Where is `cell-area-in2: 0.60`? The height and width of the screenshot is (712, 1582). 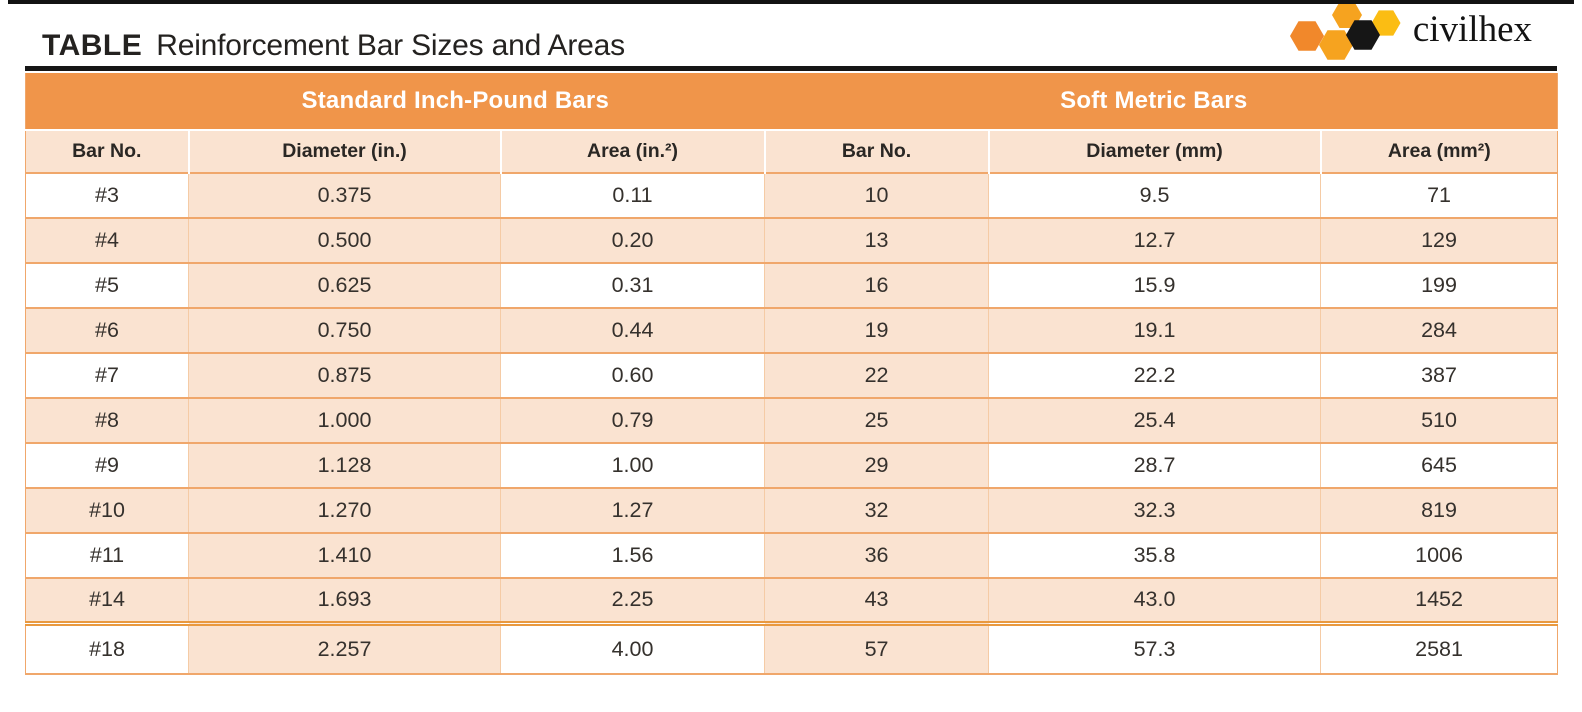
cell-area-in2: 0.60 is located at coordinates (632, 375).